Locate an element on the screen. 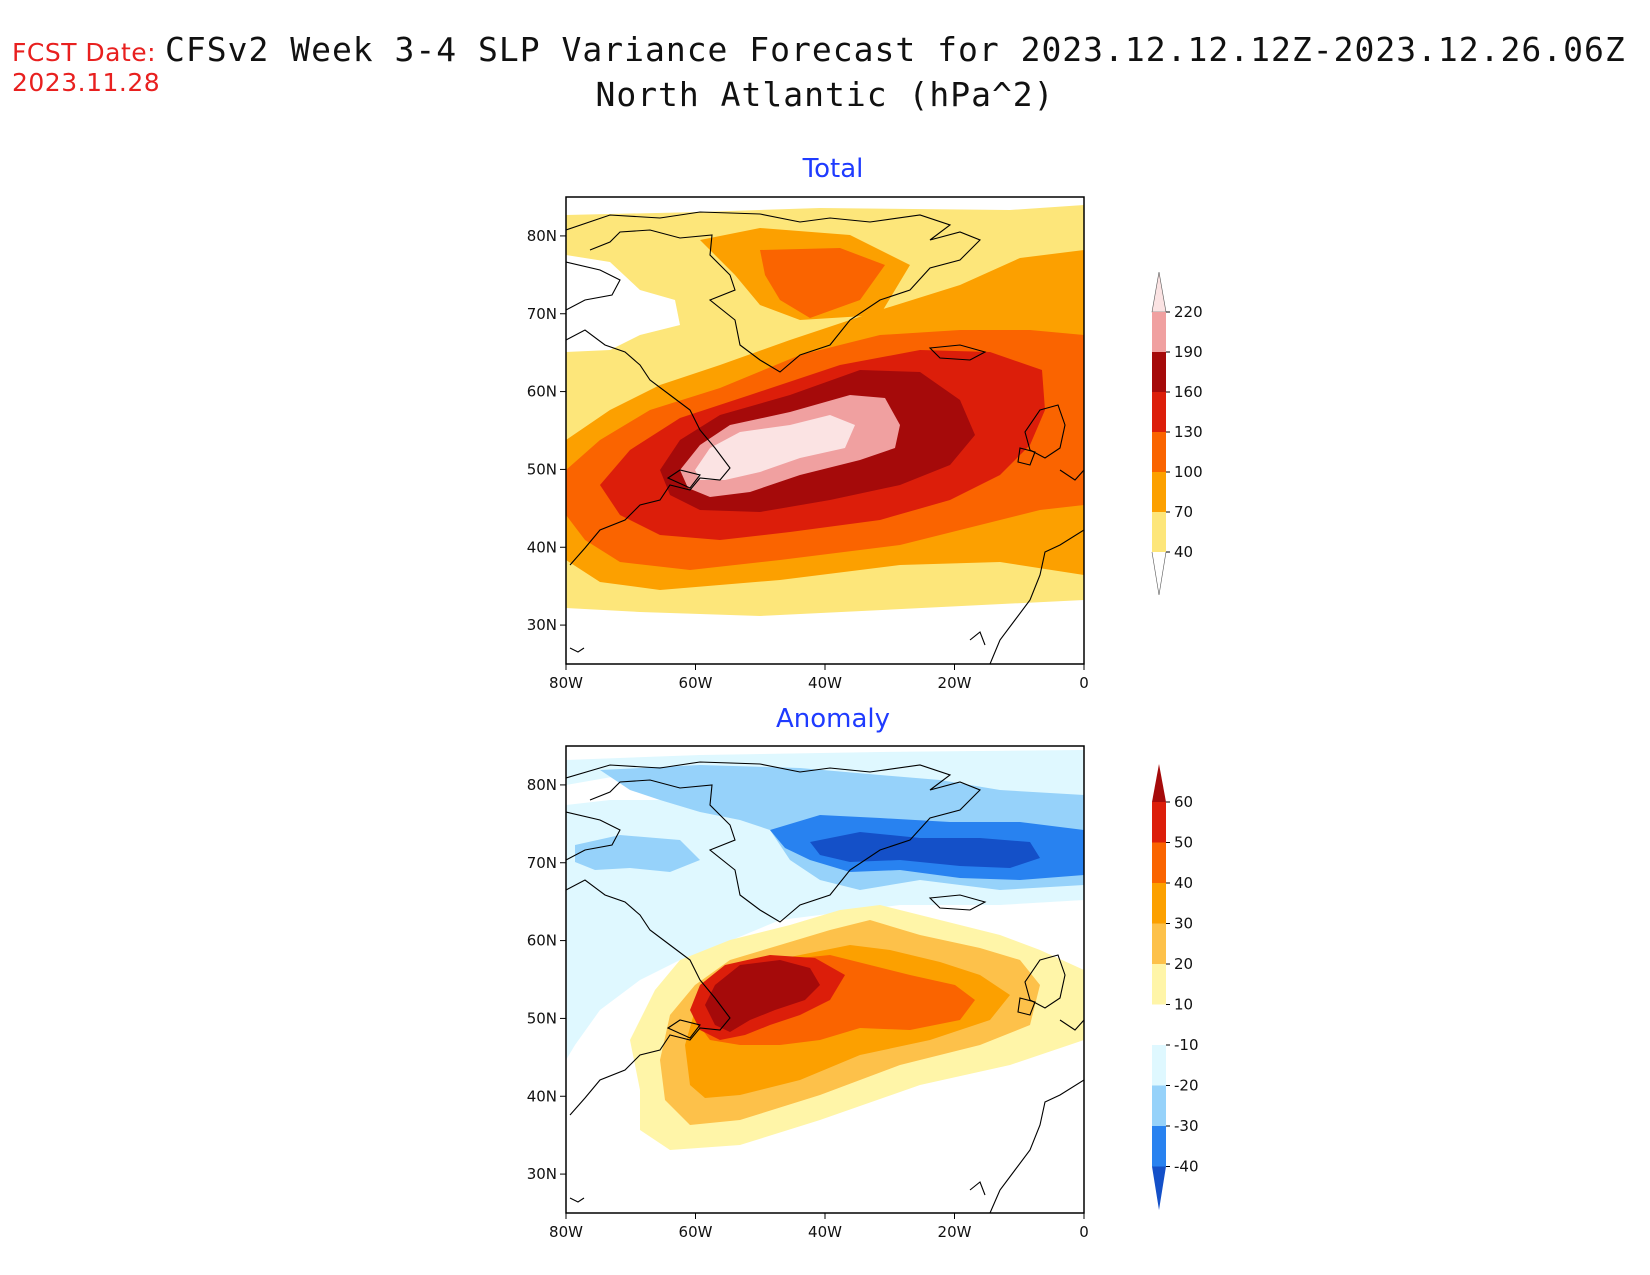 This screenshot has height=1275, width=1650. anomaly-lat-tick-label: 80N is located at coordinates (542, 785).